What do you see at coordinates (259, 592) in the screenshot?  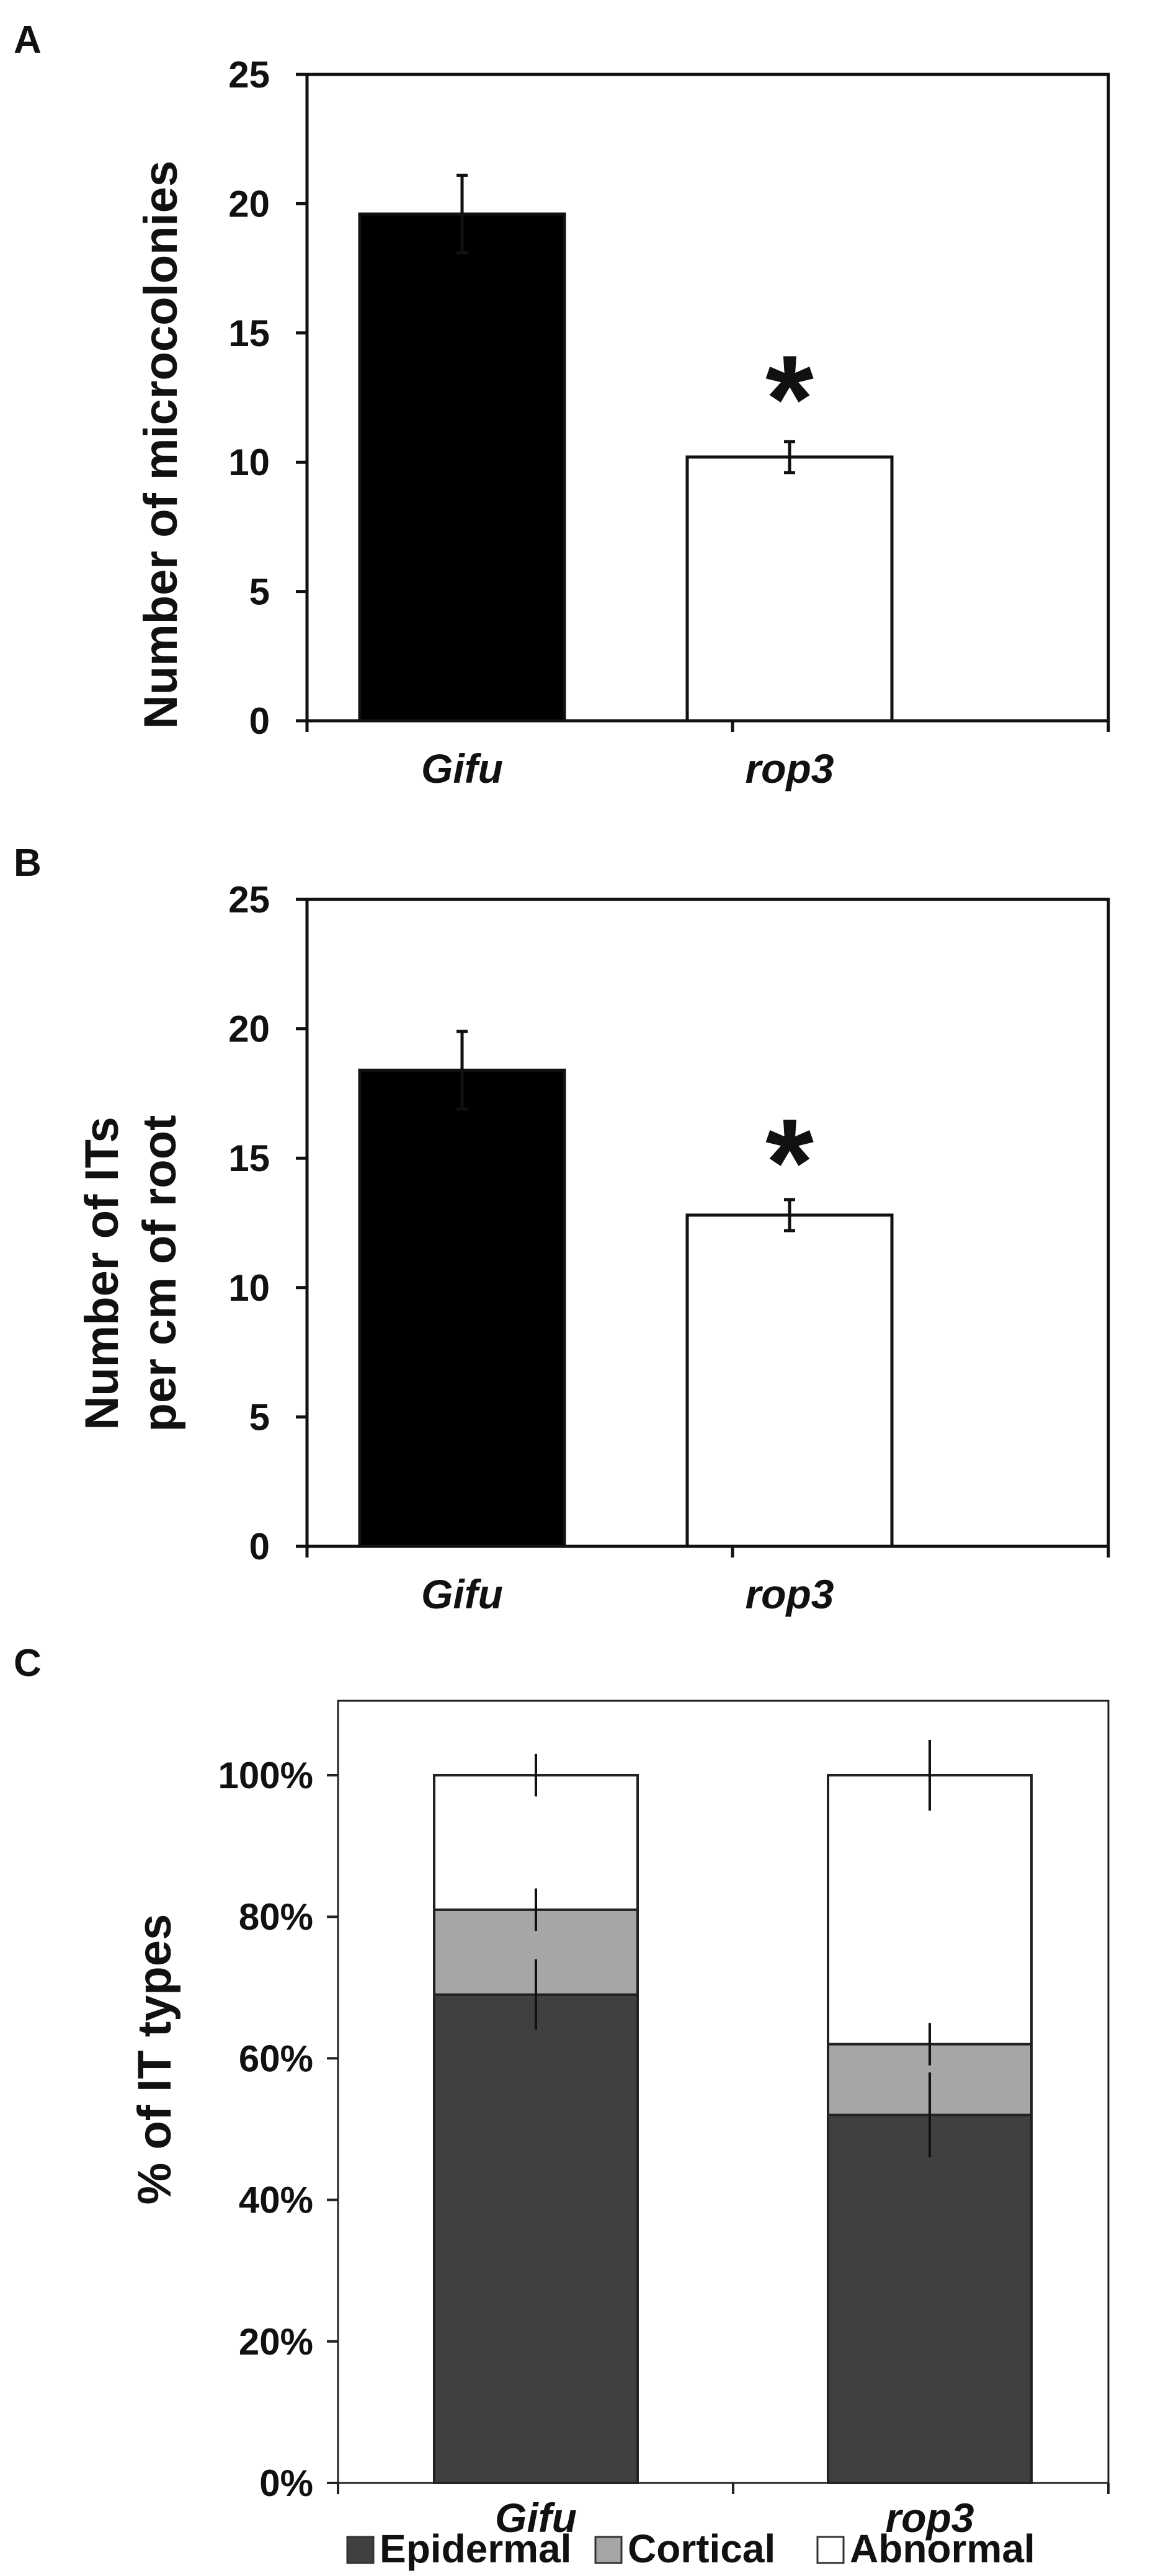 I see `panel-a-y-tick-label: 5` at bounding box center [259, 592].